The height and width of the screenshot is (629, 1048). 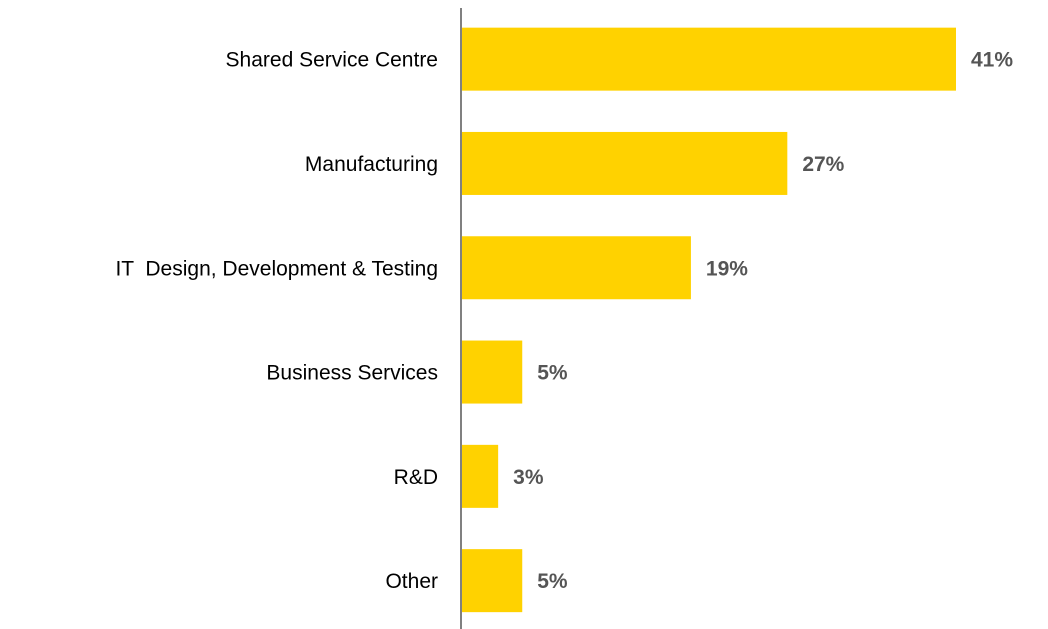 I want to click on category-label: Business Services, so click(x=352, y=373).